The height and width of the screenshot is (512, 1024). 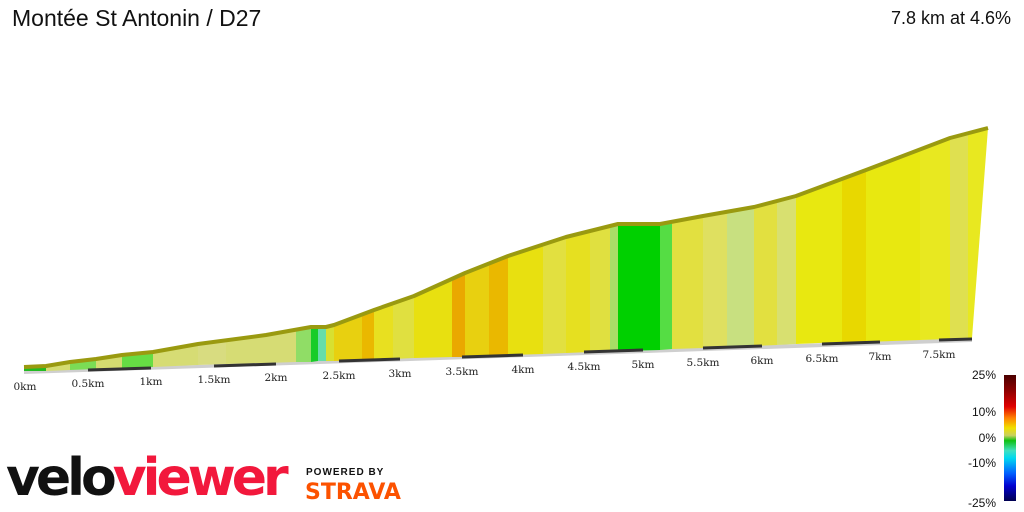 What do you see at coordinates (345, 472) in the screenshot?
I see `powered-by-label: POWERED BY` at bounding box center [345, 472].